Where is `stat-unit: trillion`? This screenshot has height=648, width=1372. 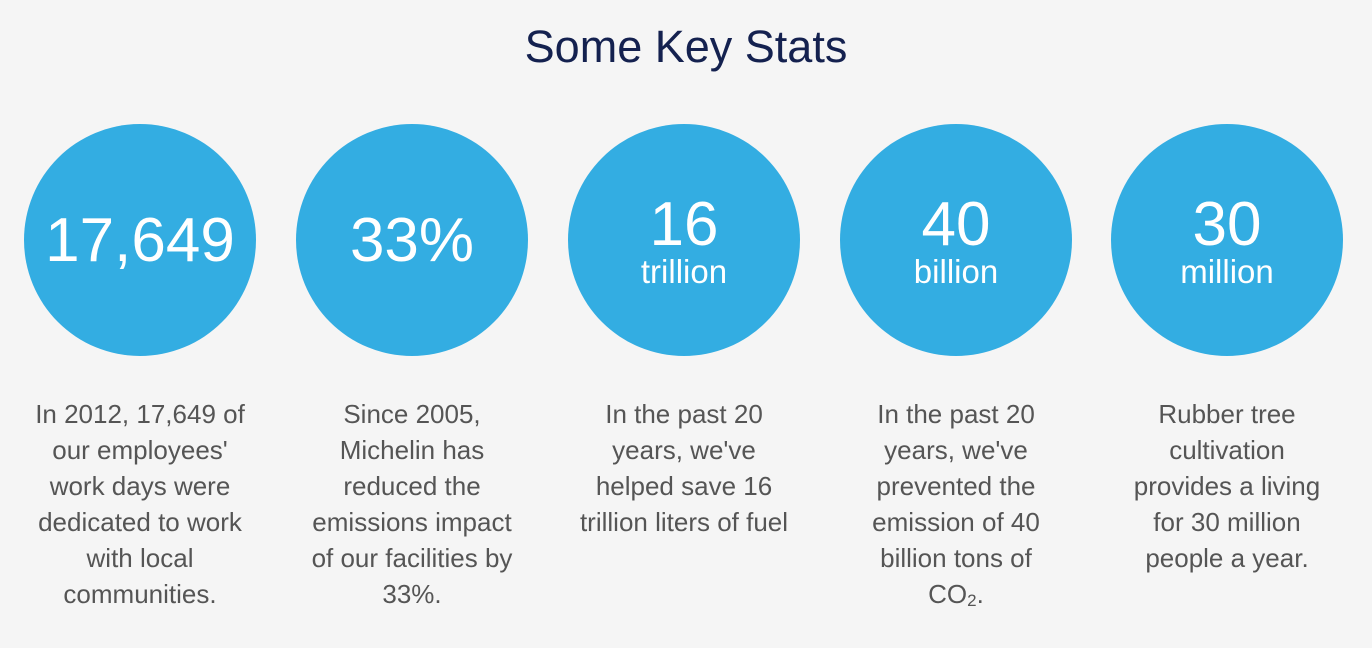
stat-unit: trillion is located at coordinates (684, 271).